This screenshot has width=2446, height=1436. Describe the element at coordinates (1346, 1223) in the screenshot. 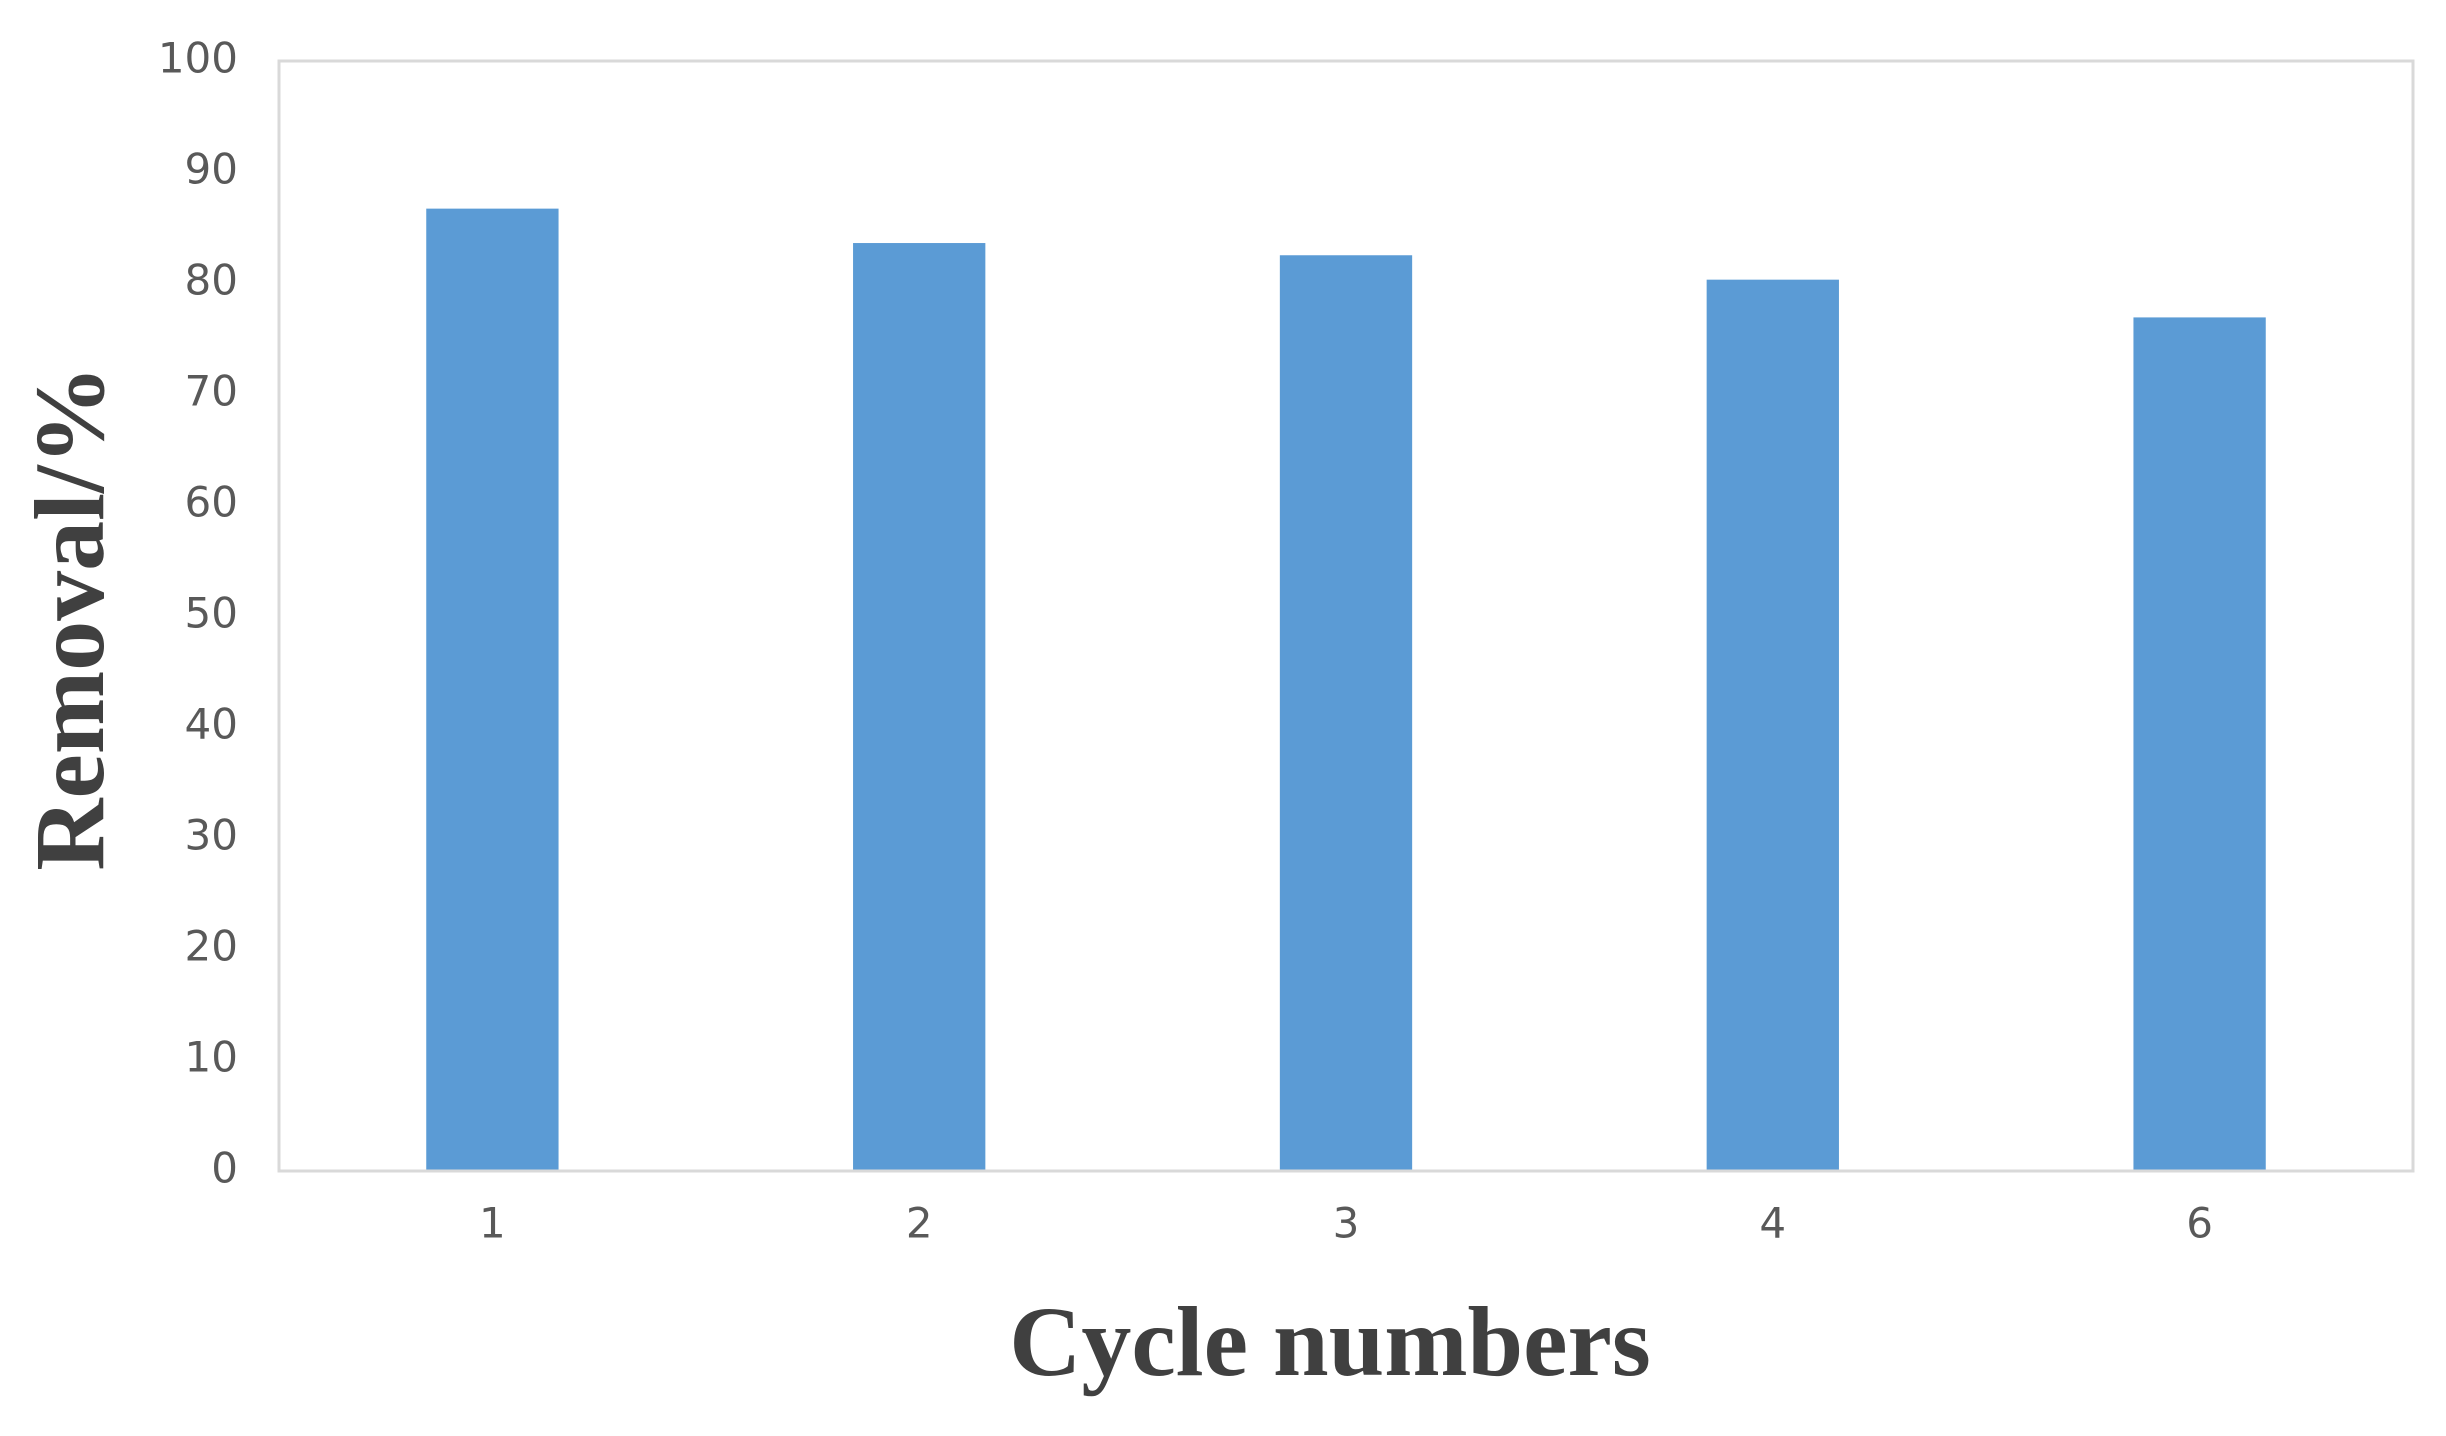

I see `x-tick-label: 3` at that location.